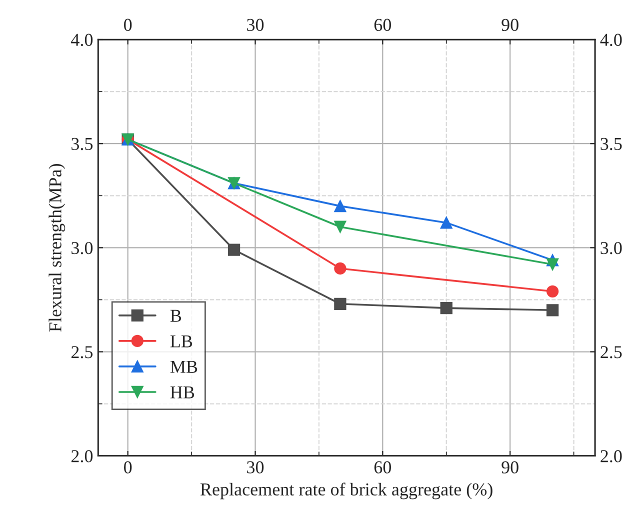  I want to click on x2-tick-label: 30, so click(255, 24).